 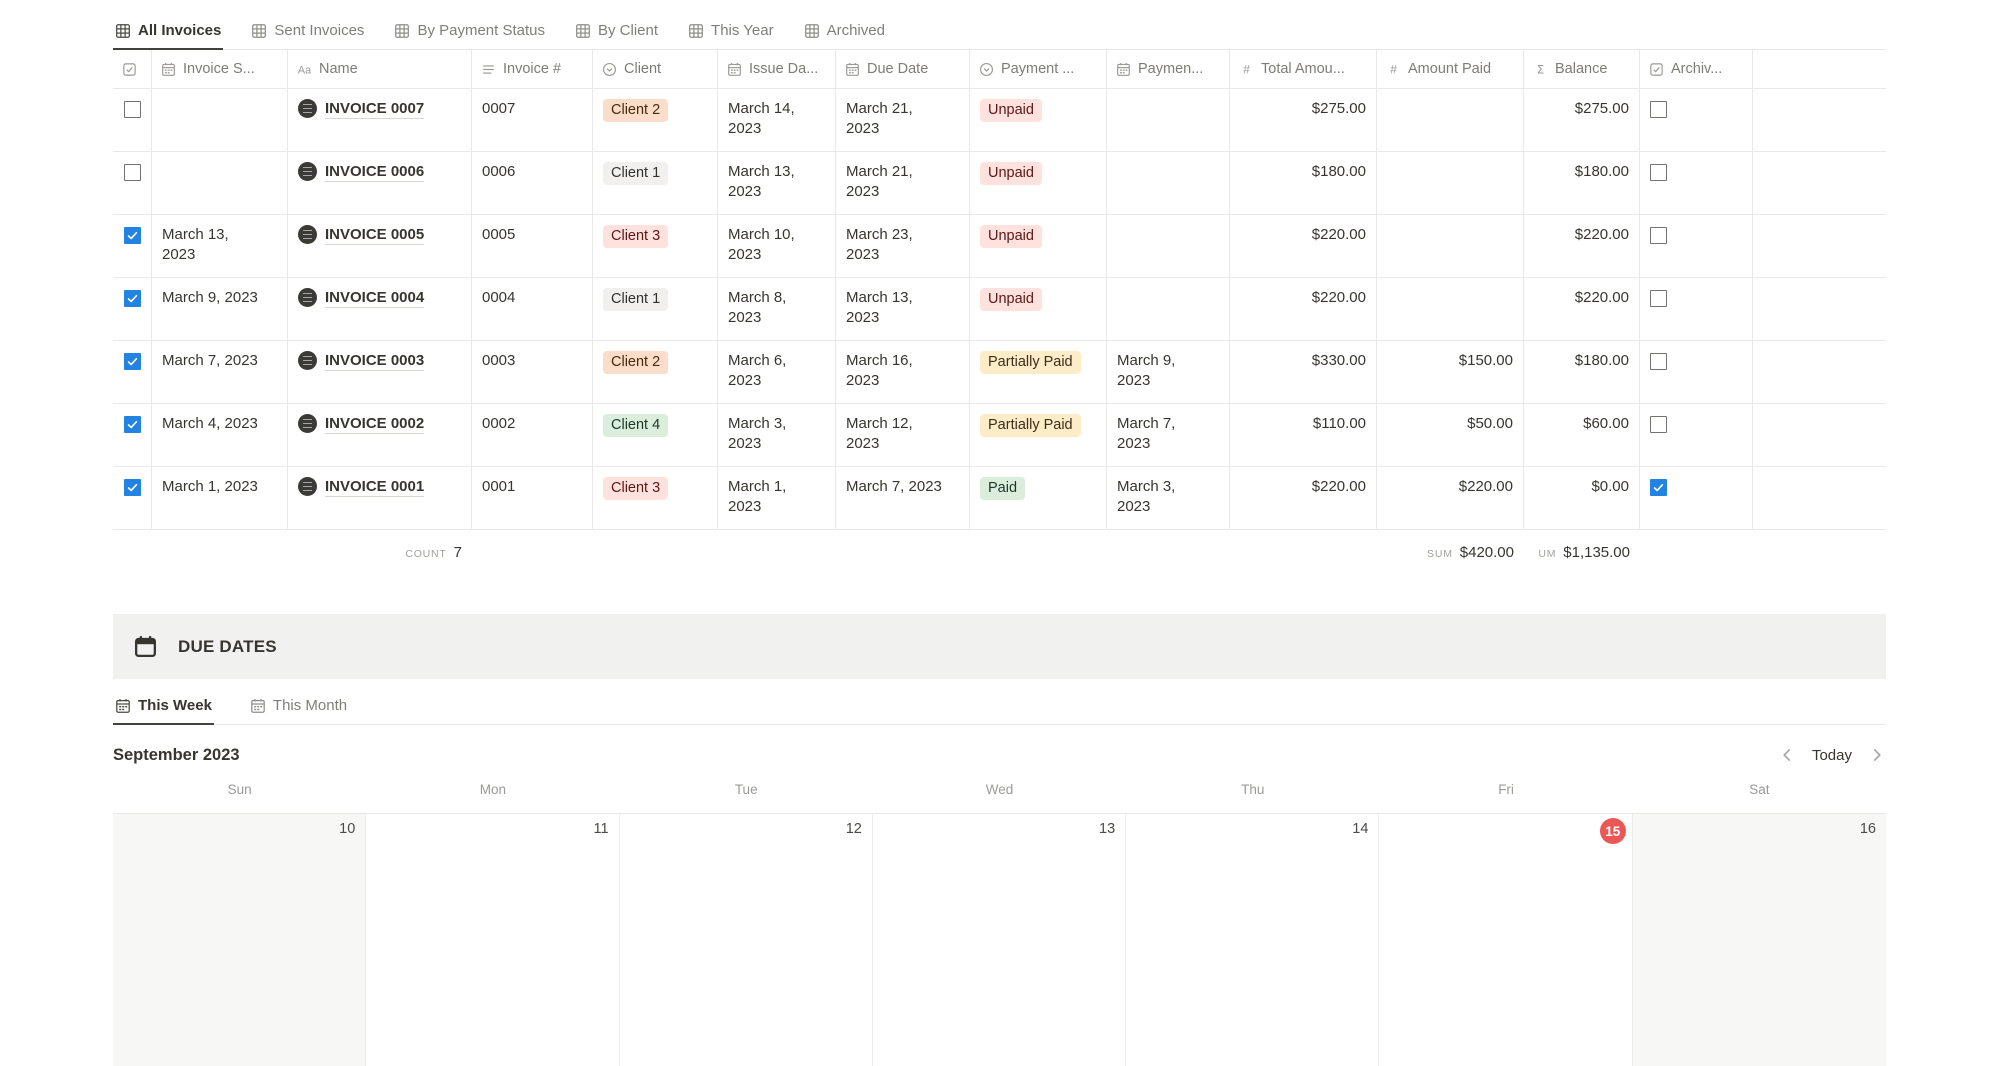 What do you see at coordinates (1877, 755) in the screenshot?
I see `chevron-right-icon` at bounding box center [1877, 755].